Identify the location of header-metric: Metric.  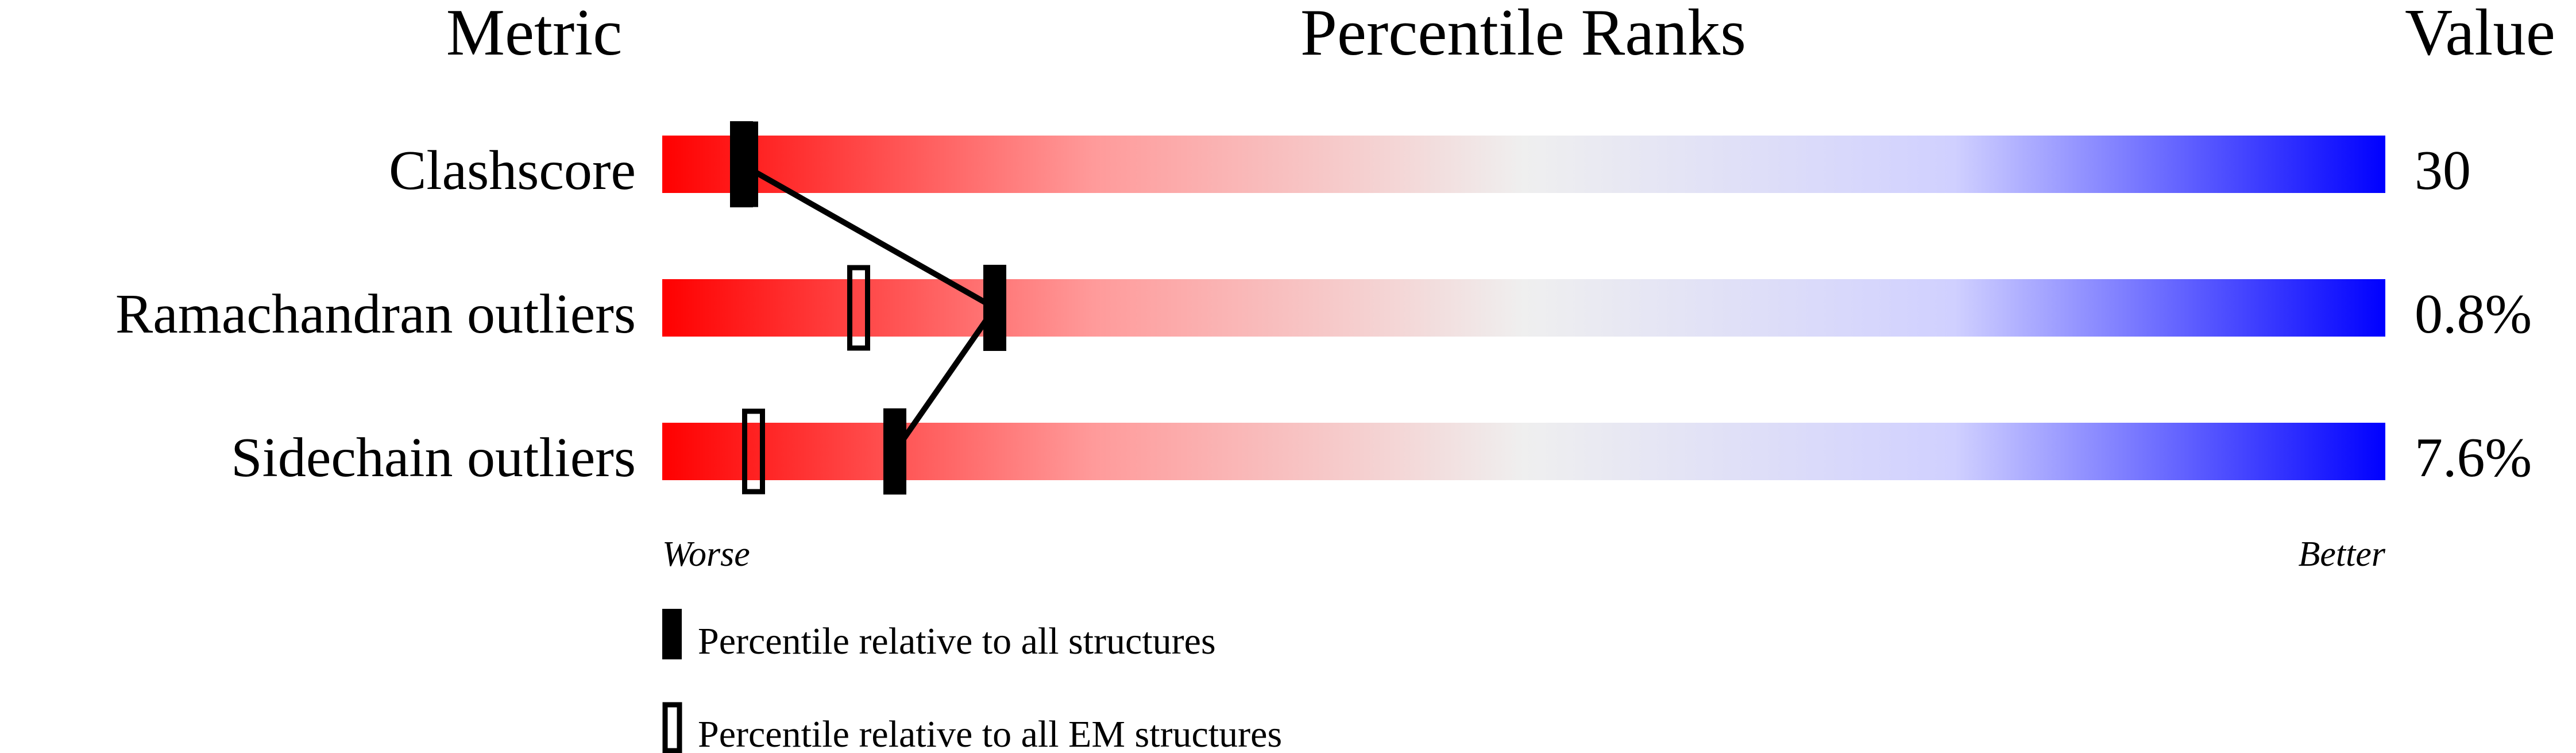
(534, 34).